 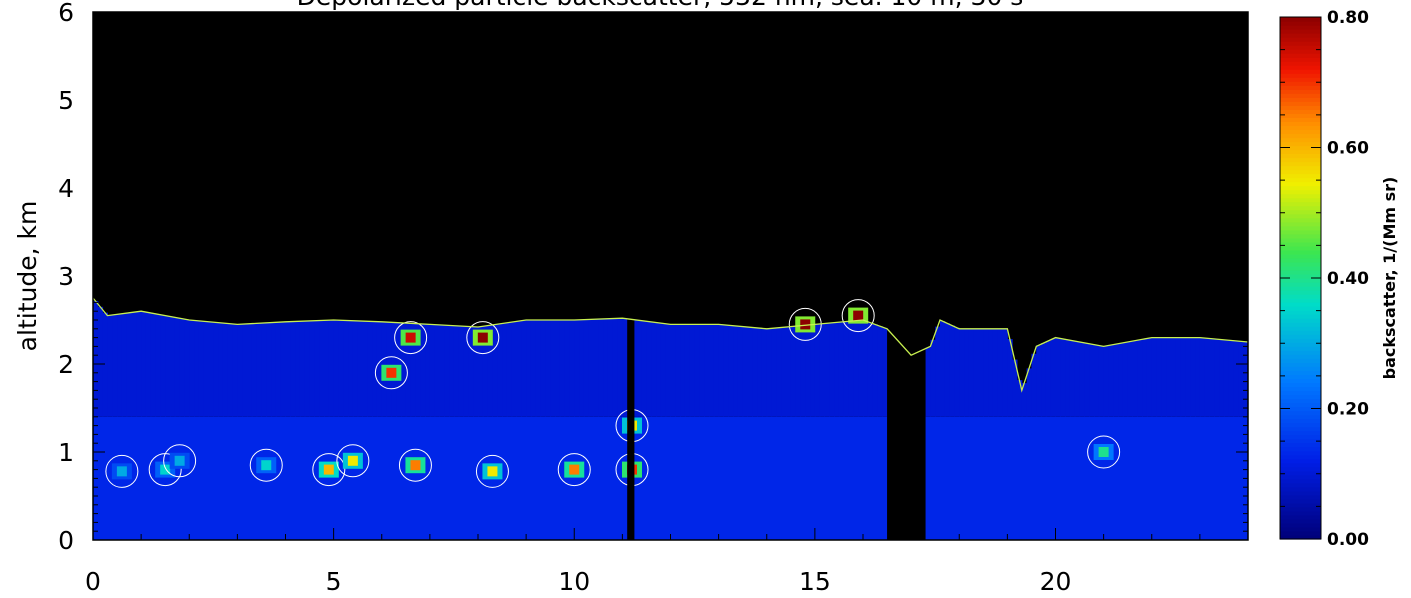 What do you see at coordinates (66, 364) in the screenshot?
I see `y-tick-label: 2` at bounding box center [66, 364].